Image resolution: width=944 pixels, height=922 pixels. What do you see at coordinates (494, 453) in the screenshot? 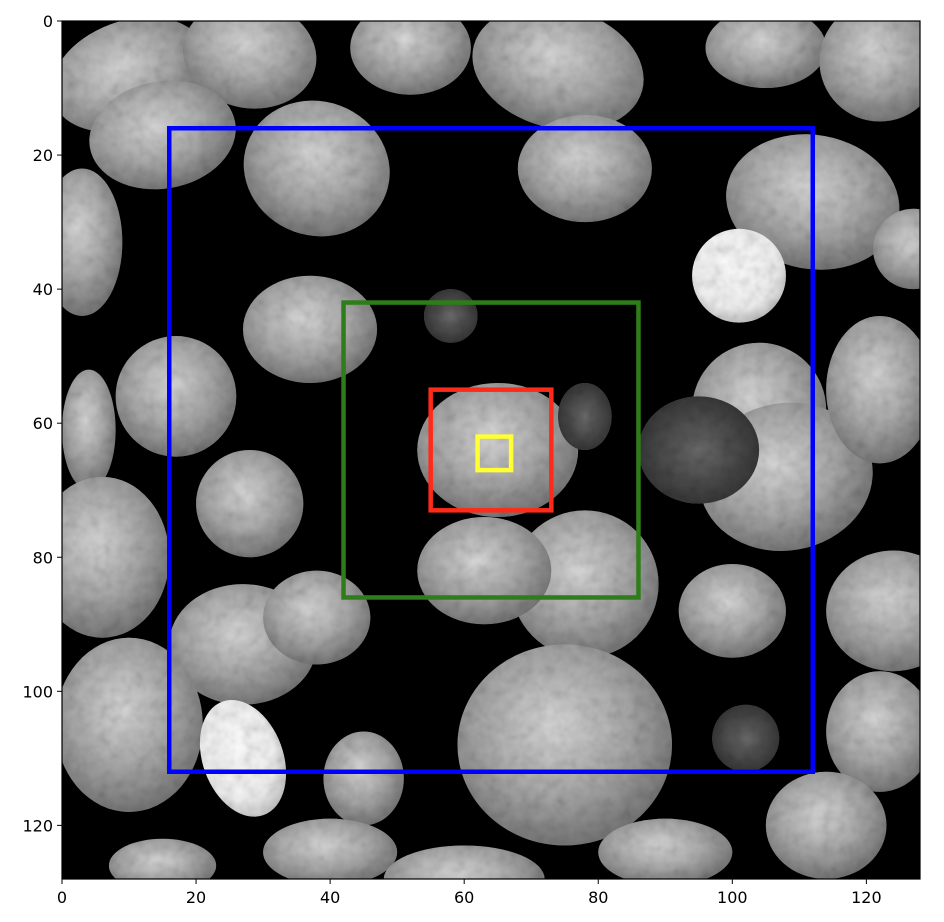
I see `yellow-box` at bounding box center [494, 453].